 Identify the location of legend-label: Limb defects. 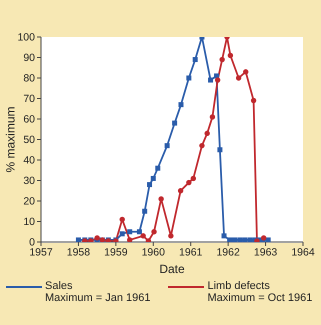
(239, 286).